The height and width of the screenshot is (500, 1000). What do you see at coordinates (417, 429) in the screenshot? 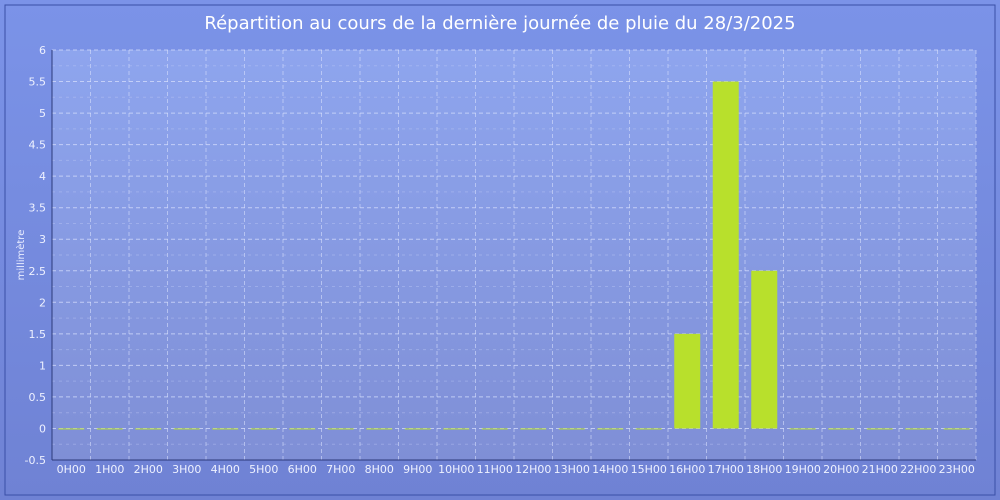
I see `bar-9h00` at bounding box center [417, 429].